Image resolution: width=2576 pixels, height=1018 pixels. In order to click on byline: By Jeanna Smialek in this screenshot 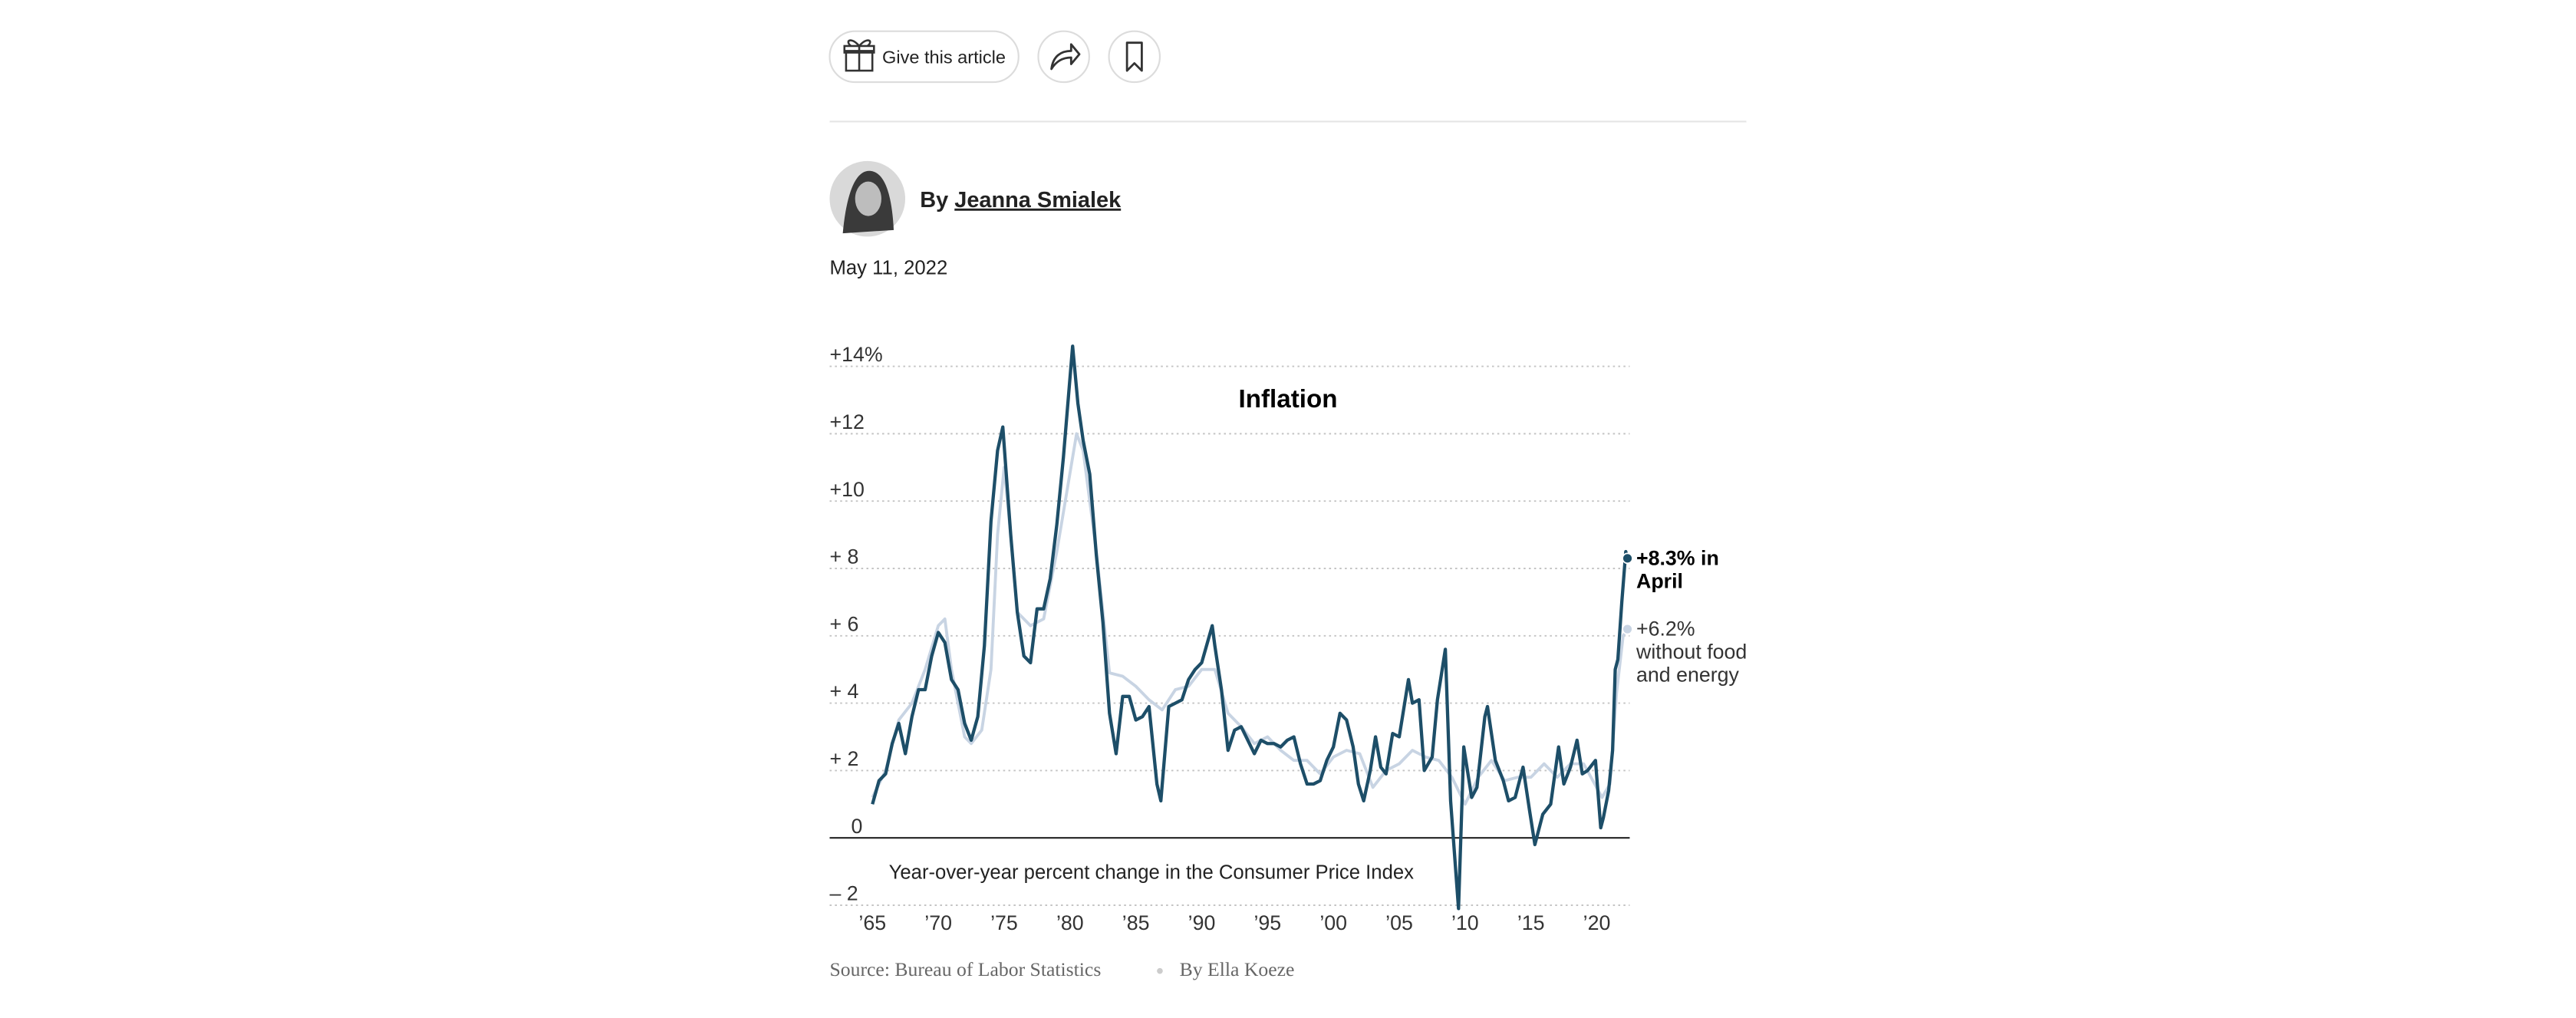, I will do `click(1021, 200)`.